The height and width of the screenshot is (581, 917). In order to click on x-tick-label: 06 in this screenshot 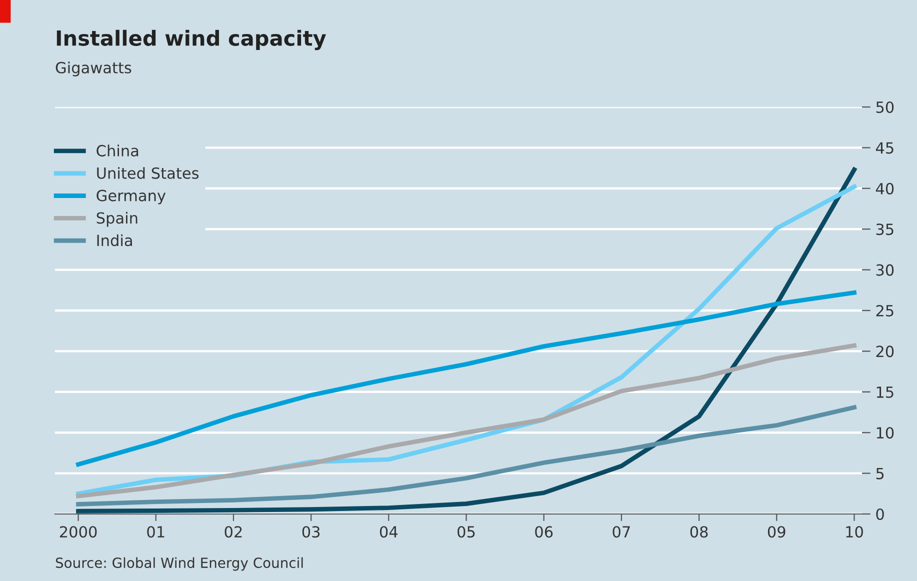, I will do `click(544, 532)`.